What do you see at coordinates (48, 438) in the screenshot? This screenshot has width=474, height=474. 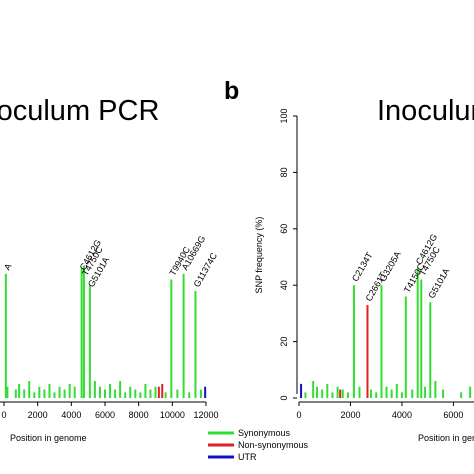 I see `panel-a-x-axis-label: Position in genome` at bounding box center [48, 438].